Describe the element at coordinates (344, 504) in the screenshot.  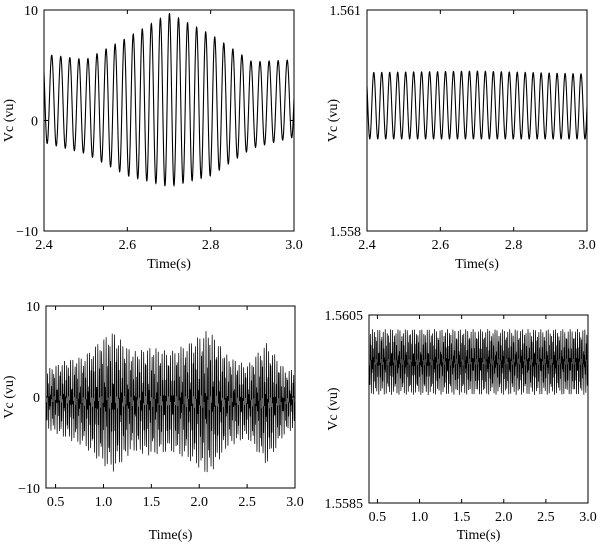
I see `y-tick-label: 1.5585` at that location.